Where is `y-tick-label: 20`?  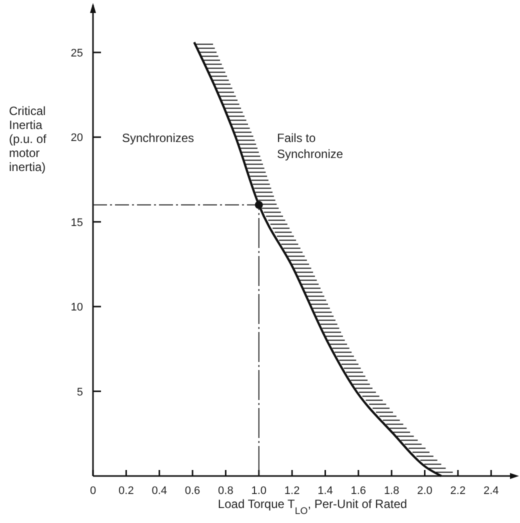
y-tick-label: 20 is located at coordinates (76, 138).